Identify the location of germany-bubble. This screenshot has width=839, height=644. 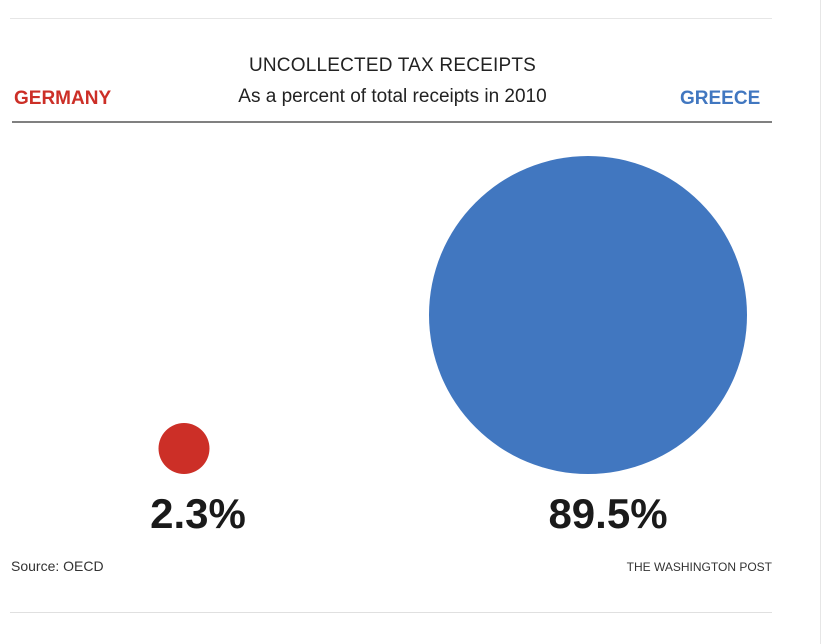
(184, 448).